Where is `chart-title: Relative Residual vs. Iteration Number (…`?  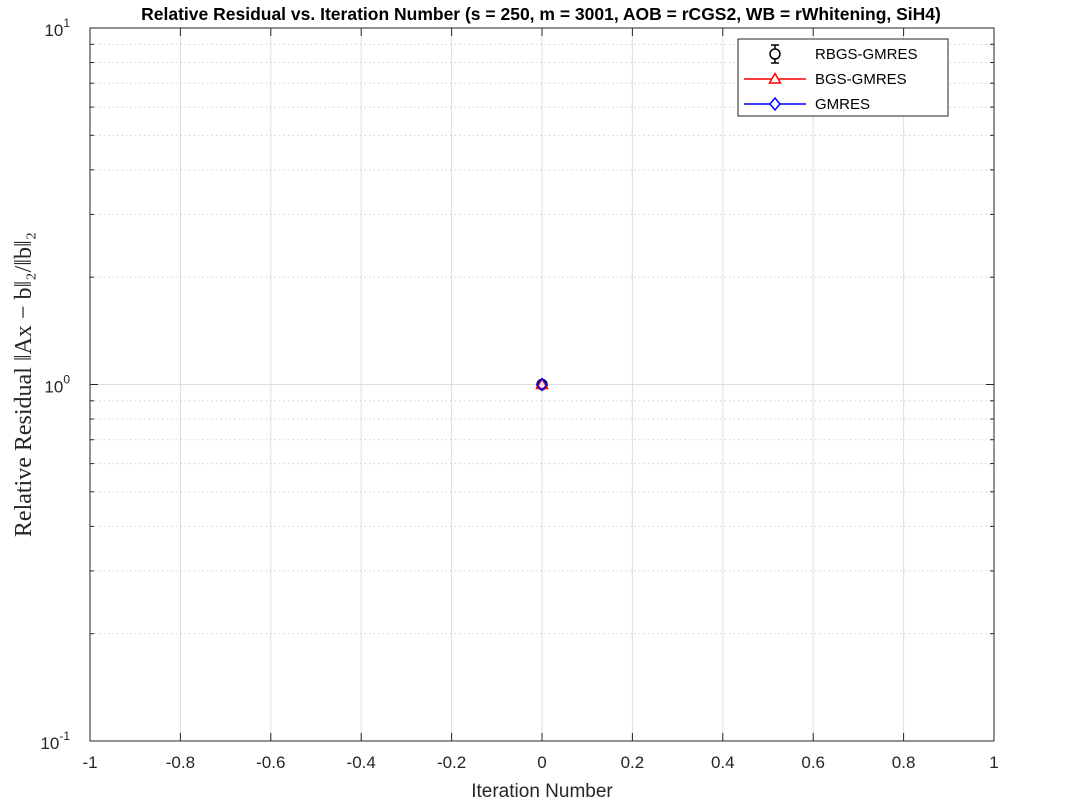
chart-title: Relative Residual vs. Iteration Number (… is located at coordinates (541, 14).